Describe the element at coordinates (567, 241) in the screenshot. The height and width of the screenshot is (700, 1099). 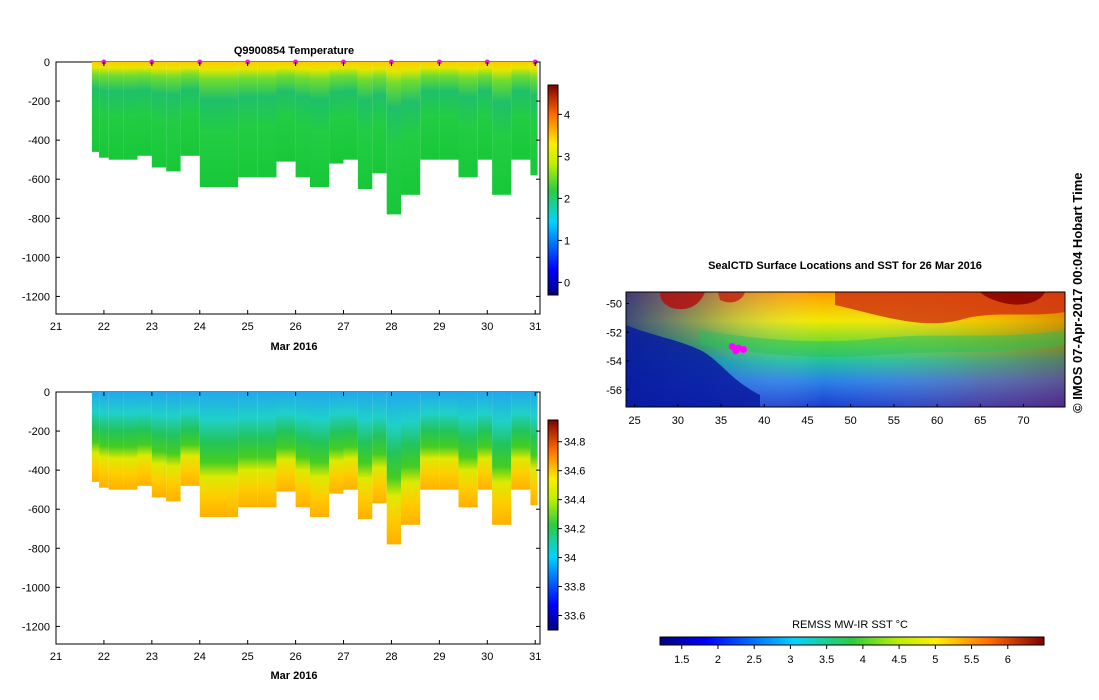
I see `colorbar-tick-label: 1` at that location.